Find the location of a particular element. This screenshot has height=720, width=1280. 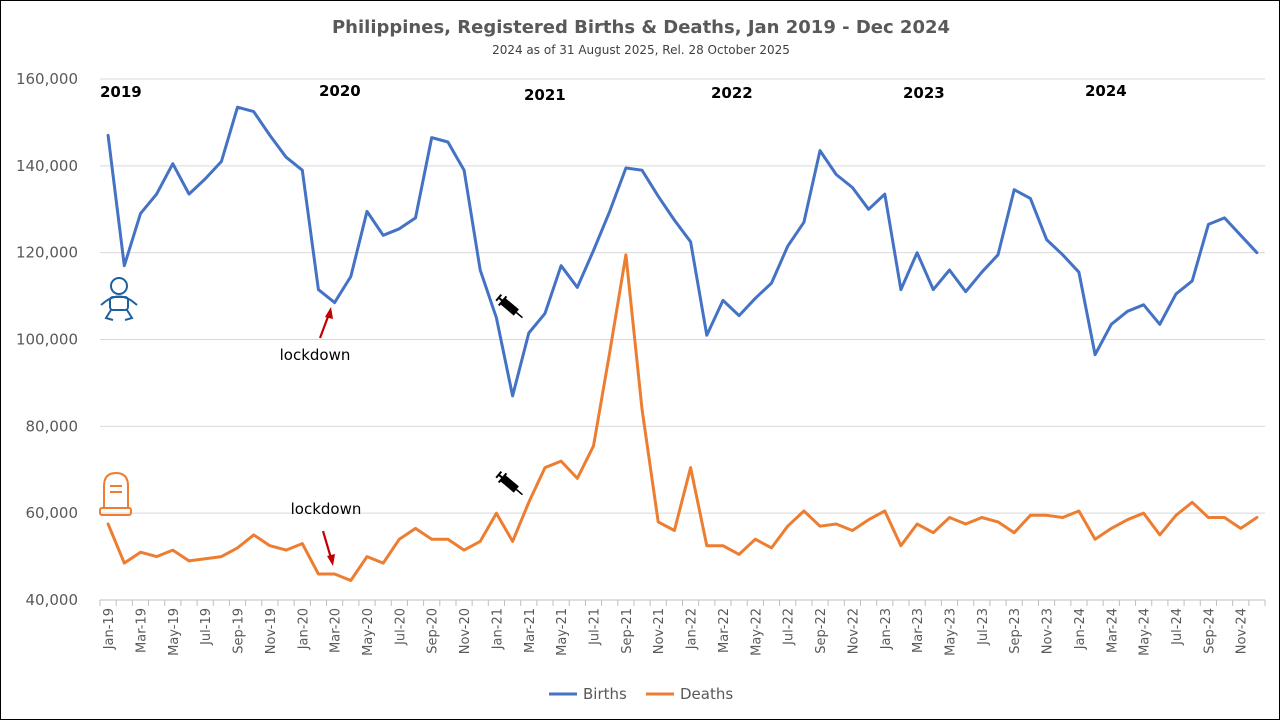

x-tick-label: Jan-21 is located at coordinates (497, 629).